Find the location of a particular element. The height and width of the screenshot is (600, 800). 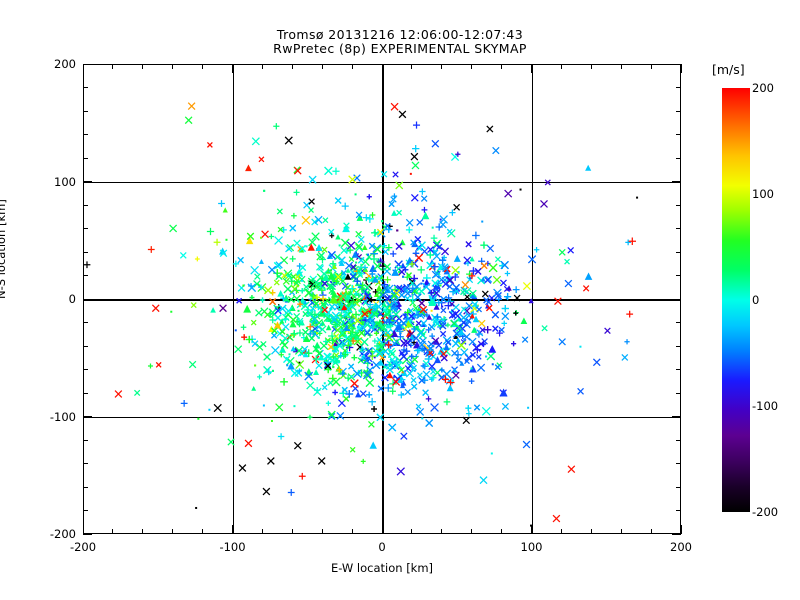

y-tick-label: 100 is located at coordinates (65, 181).